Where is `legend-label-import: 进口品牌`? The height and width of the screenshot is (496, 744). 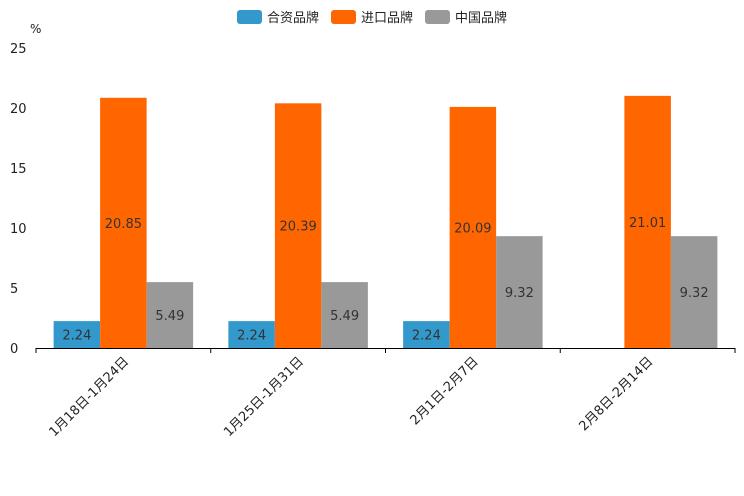 legend-label-import: 进口品牌 is located at coordinates (386, 18).